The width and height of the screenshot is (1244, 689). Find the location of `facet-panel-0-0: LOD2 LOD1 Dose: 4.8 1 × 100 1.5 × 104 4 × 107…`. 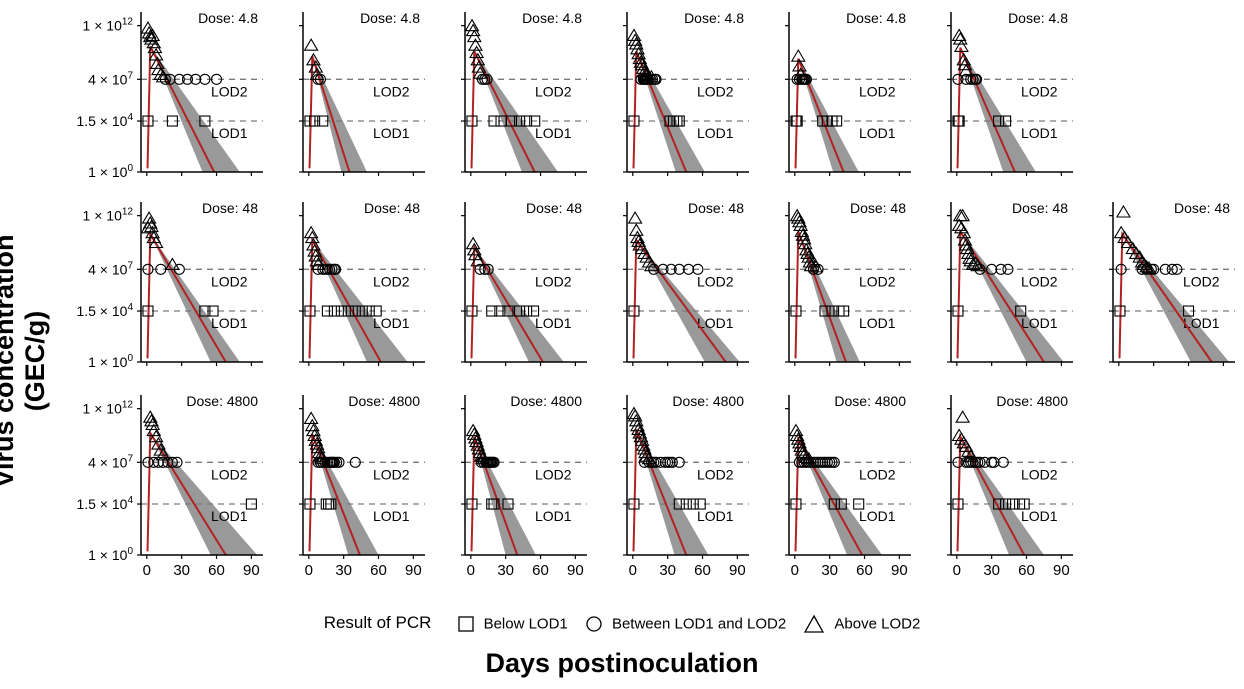

facet-panel-0-0: LOD2 LOD1 Dose: 4.8 1 × 100 1.5 × 104 4 × 107… is located at coordinates (169, 95).